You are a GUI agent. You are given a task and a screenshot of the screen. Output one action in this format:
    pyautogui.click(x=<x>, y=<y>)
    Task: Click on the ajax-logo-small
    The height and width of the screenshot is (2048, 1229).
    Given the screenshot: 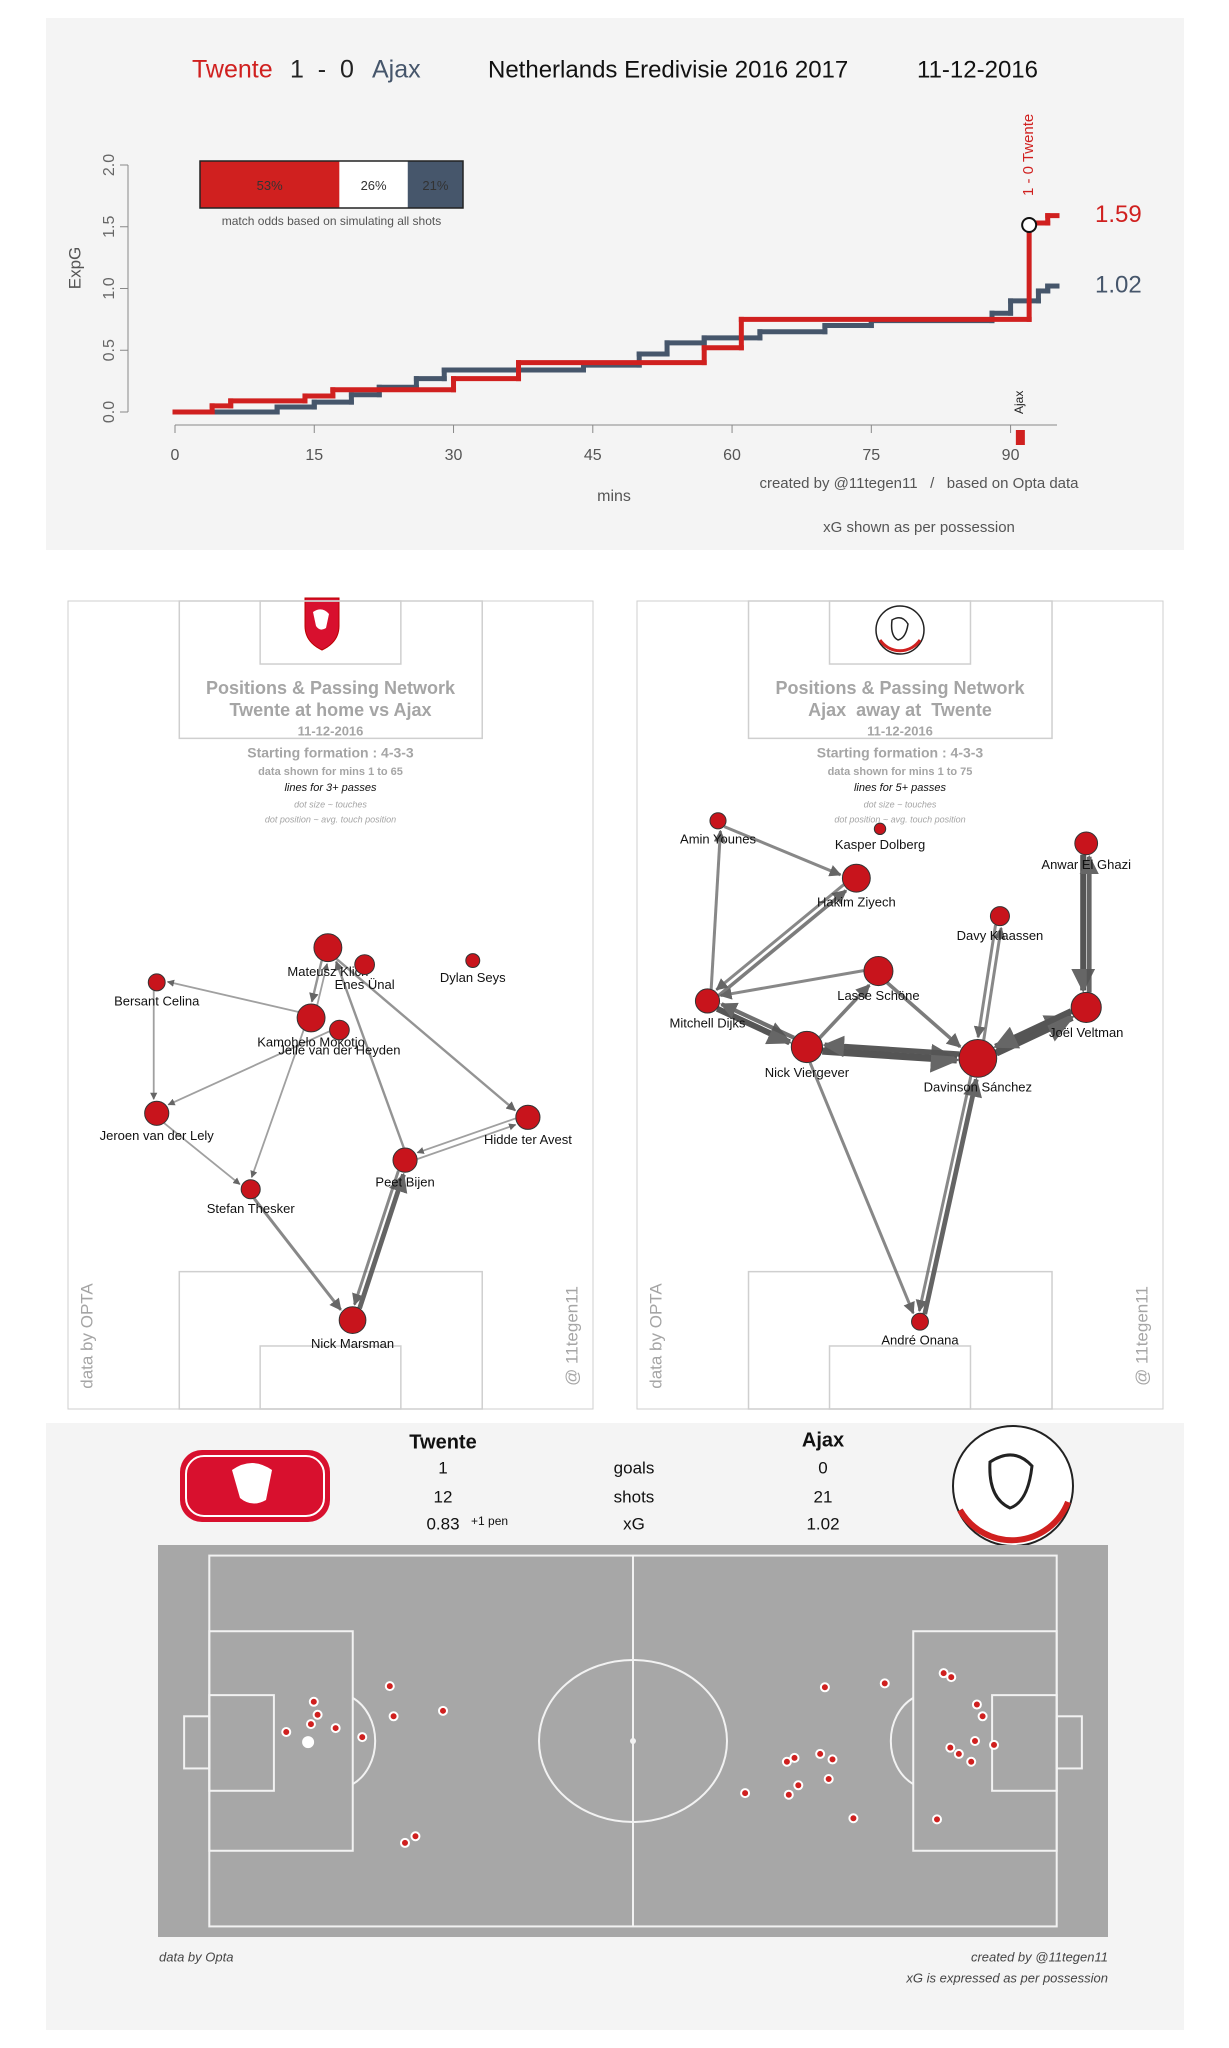 What is the action you would take?
    pyautogui.click(x=900, y=630)
    